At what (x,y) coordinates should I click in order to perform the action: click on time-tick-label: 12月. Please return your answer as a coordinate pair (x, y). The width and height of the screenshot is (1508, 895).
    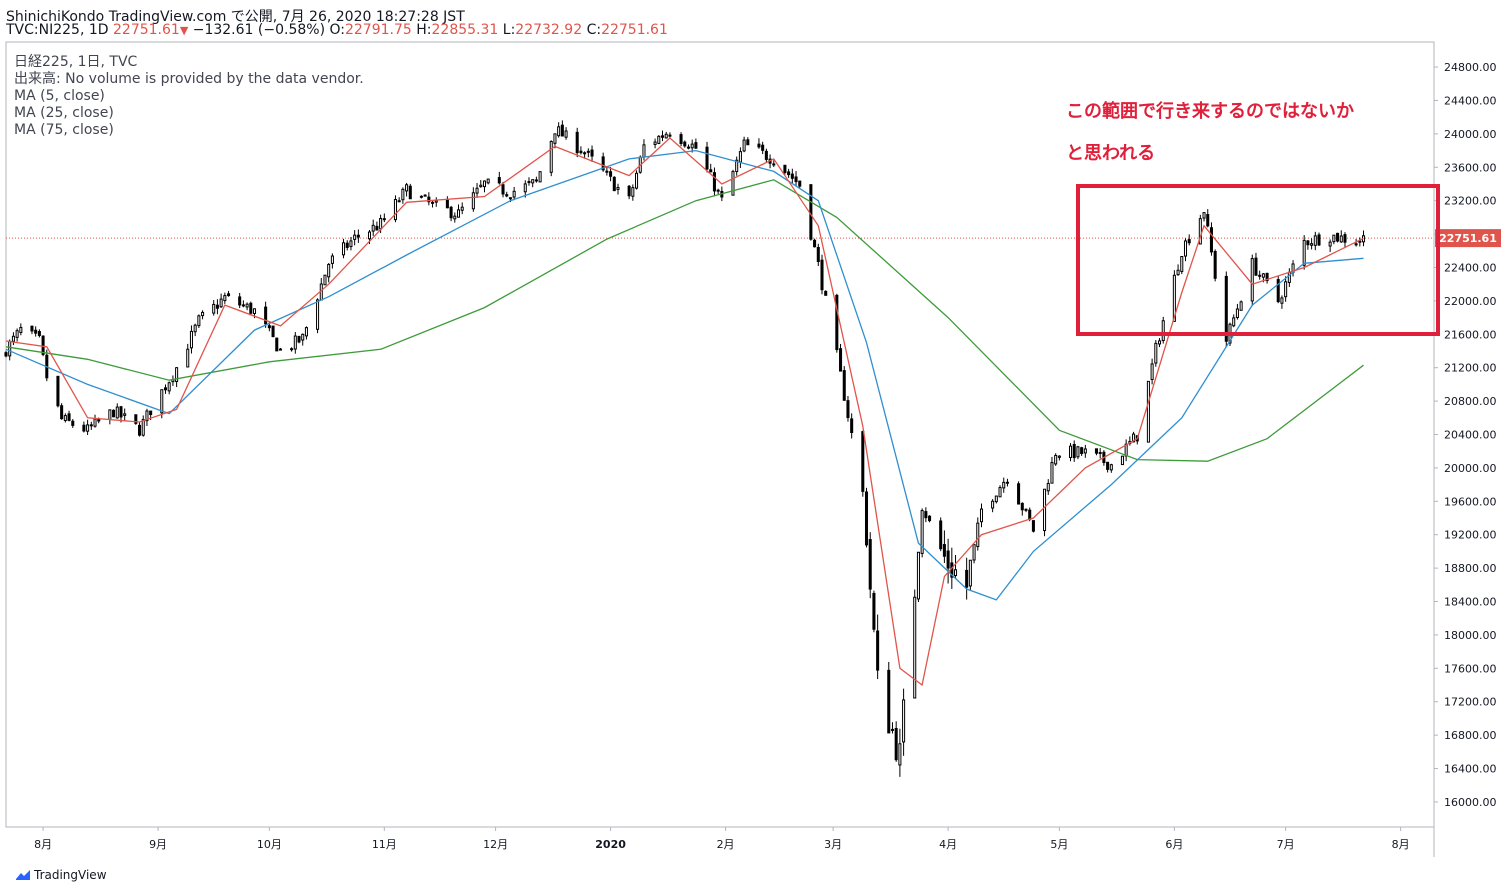
    Looking at the image, I should click on (495, 844).